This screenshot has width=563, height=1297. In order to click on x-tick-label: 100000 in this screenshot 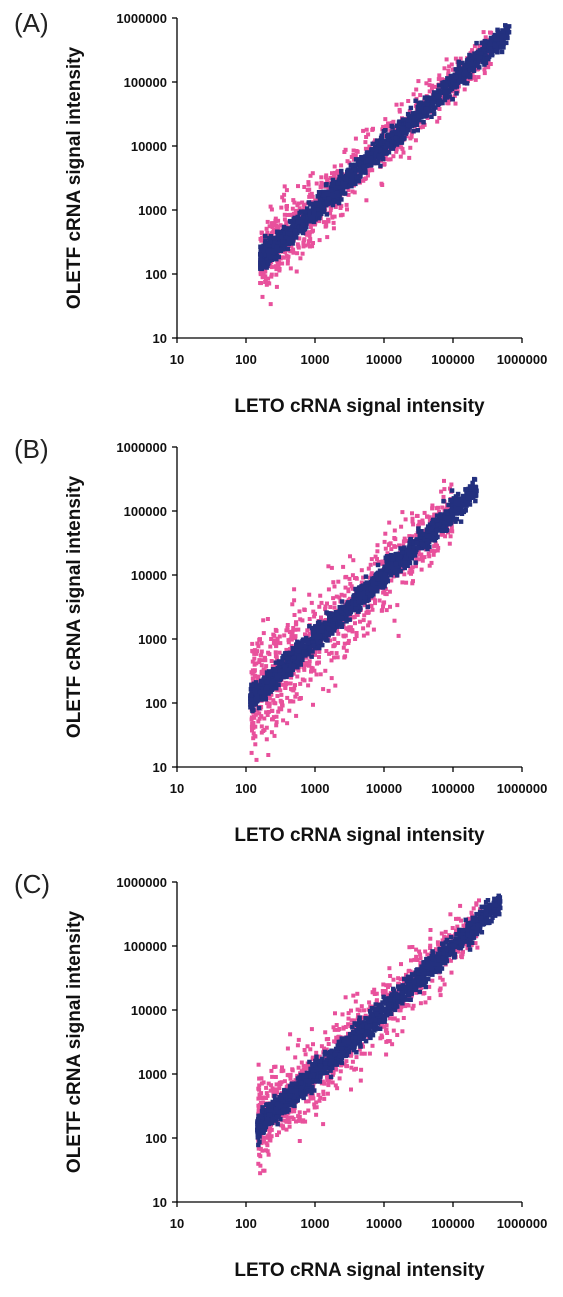, I will do `click(452, 359)`.